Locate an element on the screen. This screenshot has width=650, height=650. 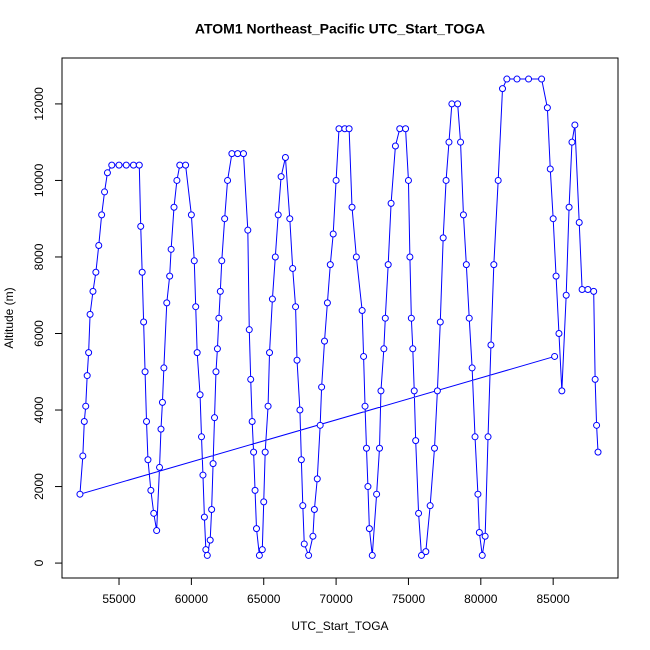
x-tick-label: 55000 is located at coordinates (119, 599).